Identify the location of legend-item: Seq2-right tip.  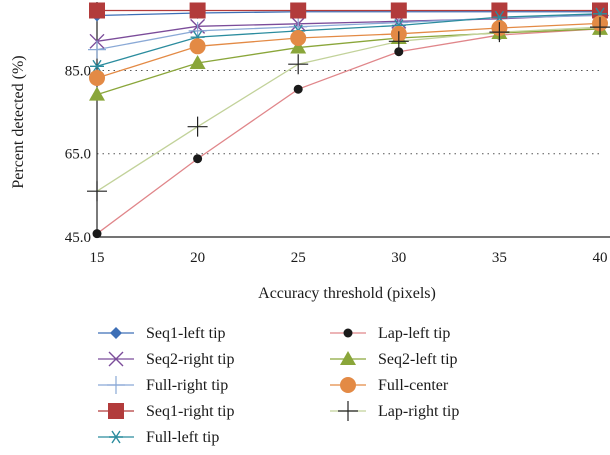
(166, 359).